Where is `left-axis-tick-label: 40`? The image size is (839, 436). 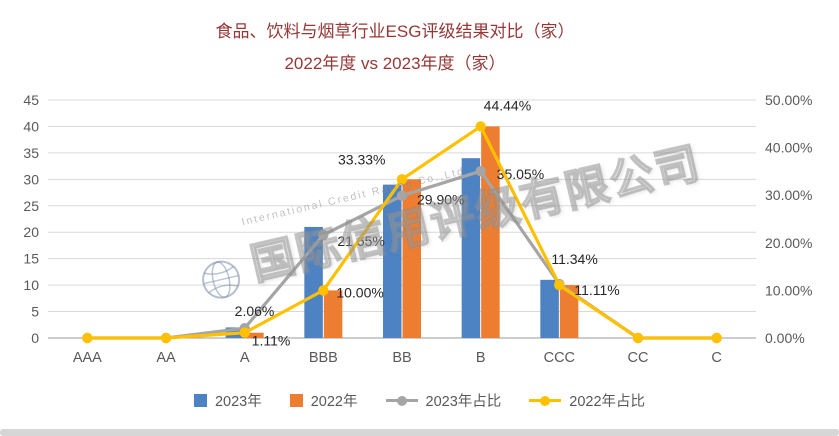 left-axis-tick-label: 40 is located at coordinates (31, 126).